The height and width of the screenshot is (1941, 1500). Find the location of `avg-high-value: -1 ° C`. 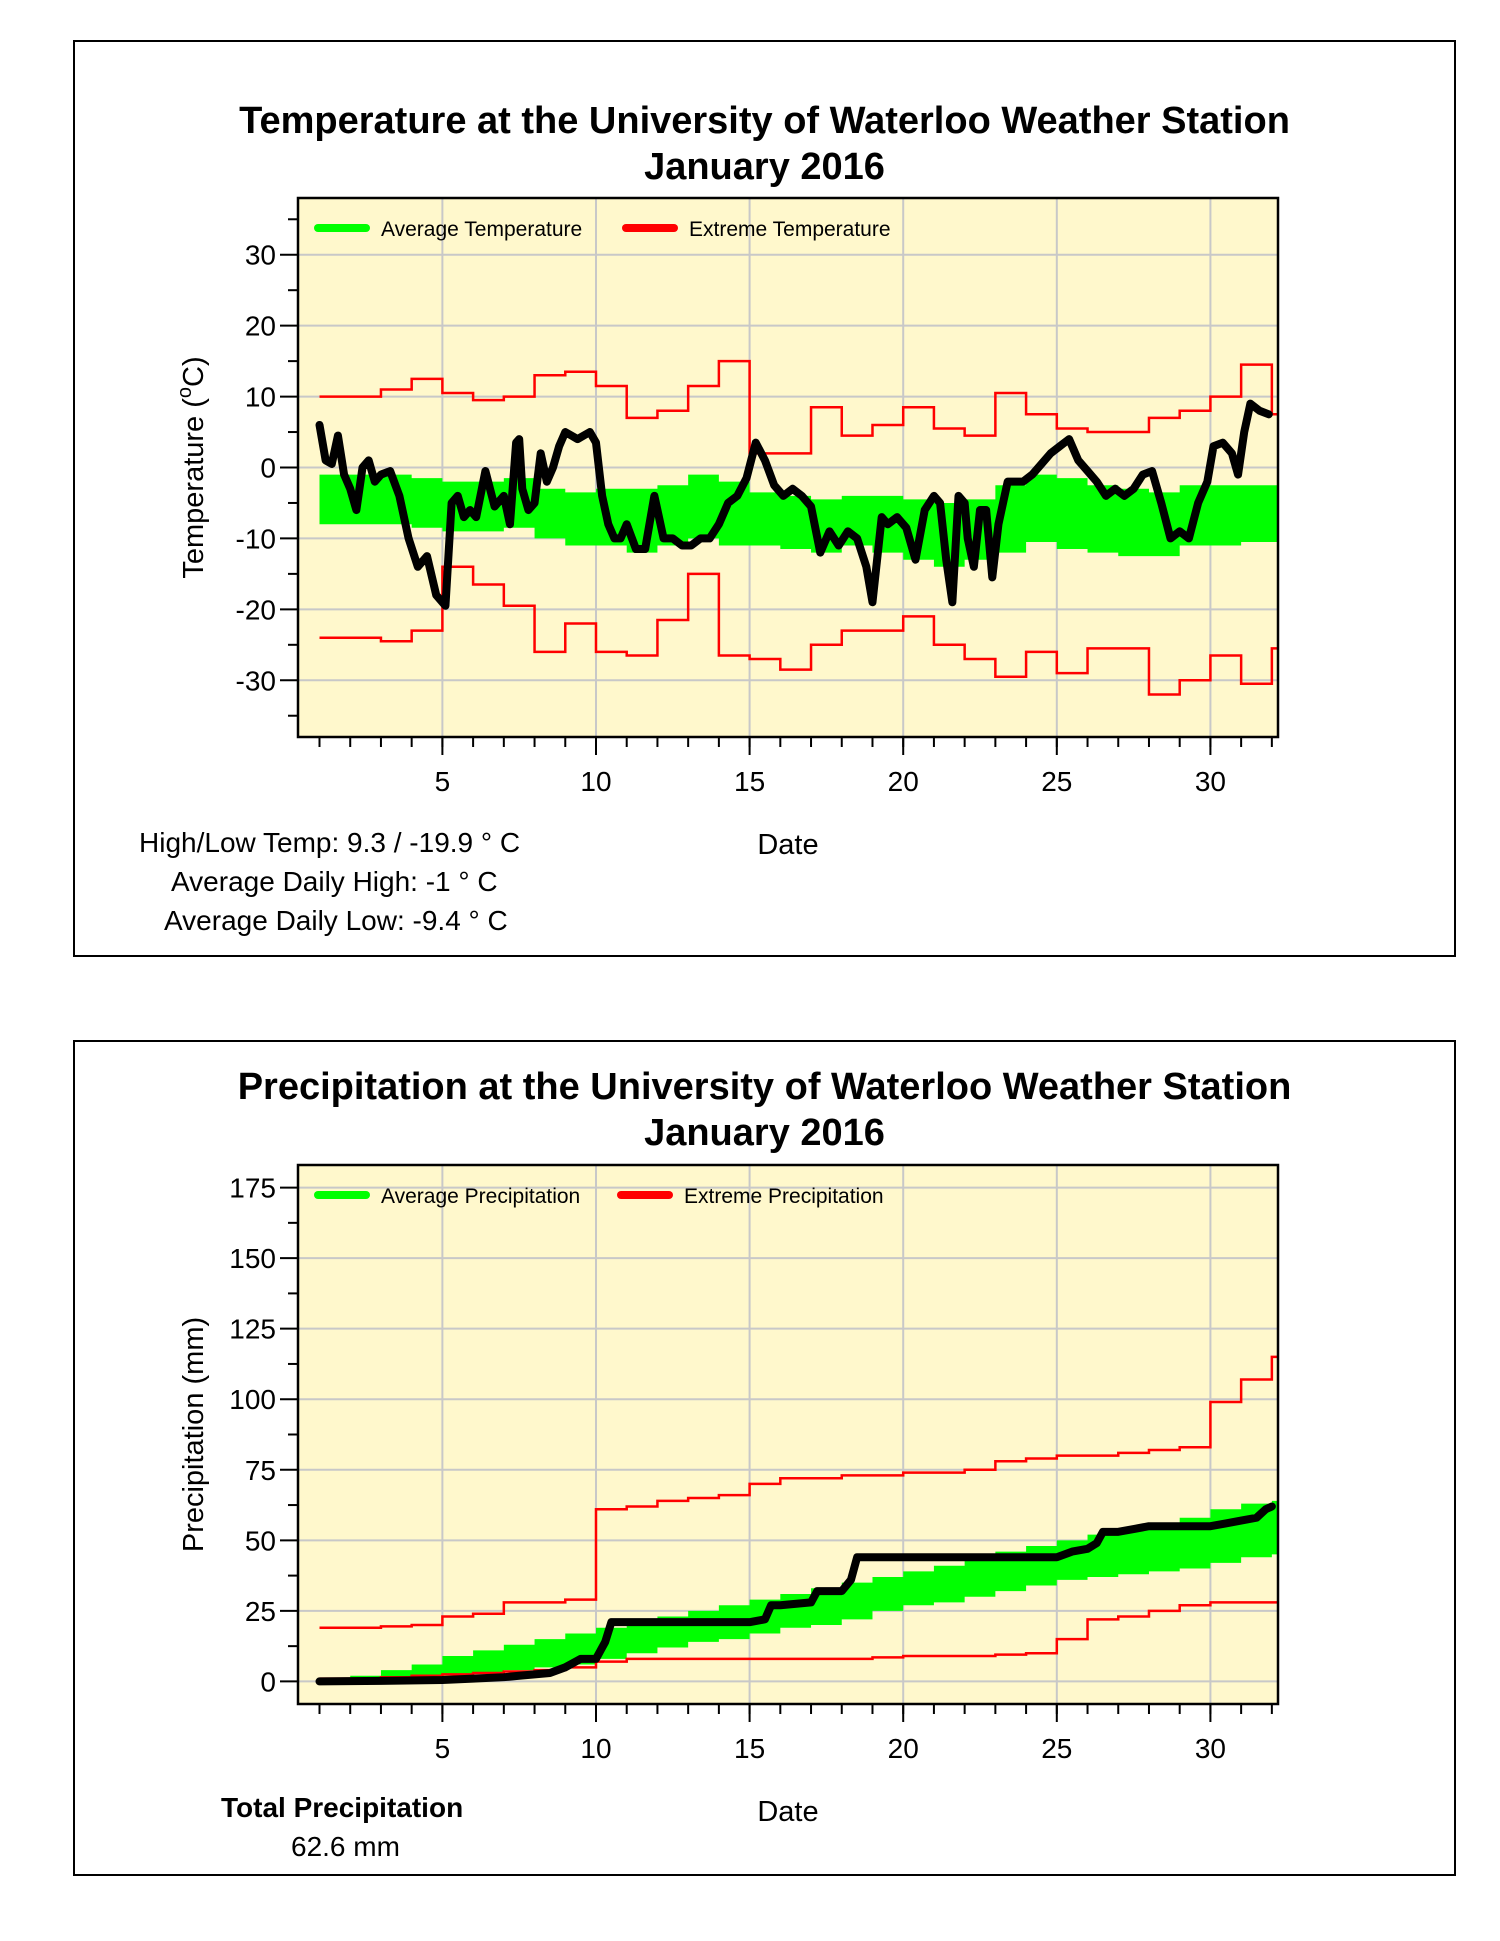

avg-high-value: -1 ° C is located at coordinates (461, 881).